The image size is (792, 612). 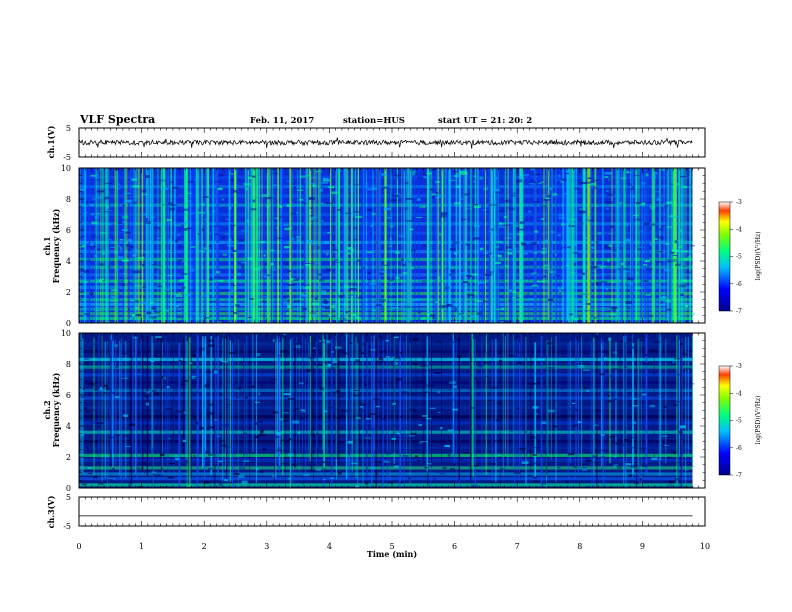 What do you see at coordinates (78, 546) in the screenshot?
I see `x-tick-label: 0` at bounding box center [78, 546].